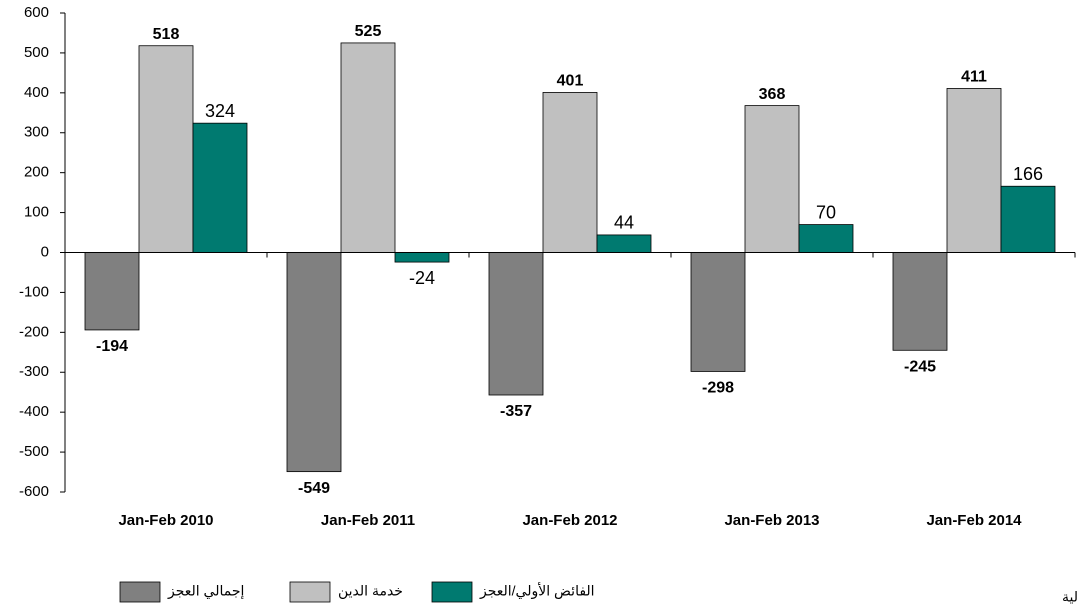  What do you see at coordinates (826, 212) in the screenshot?
I see `data-label: 70` at bounding box center [826, 212].